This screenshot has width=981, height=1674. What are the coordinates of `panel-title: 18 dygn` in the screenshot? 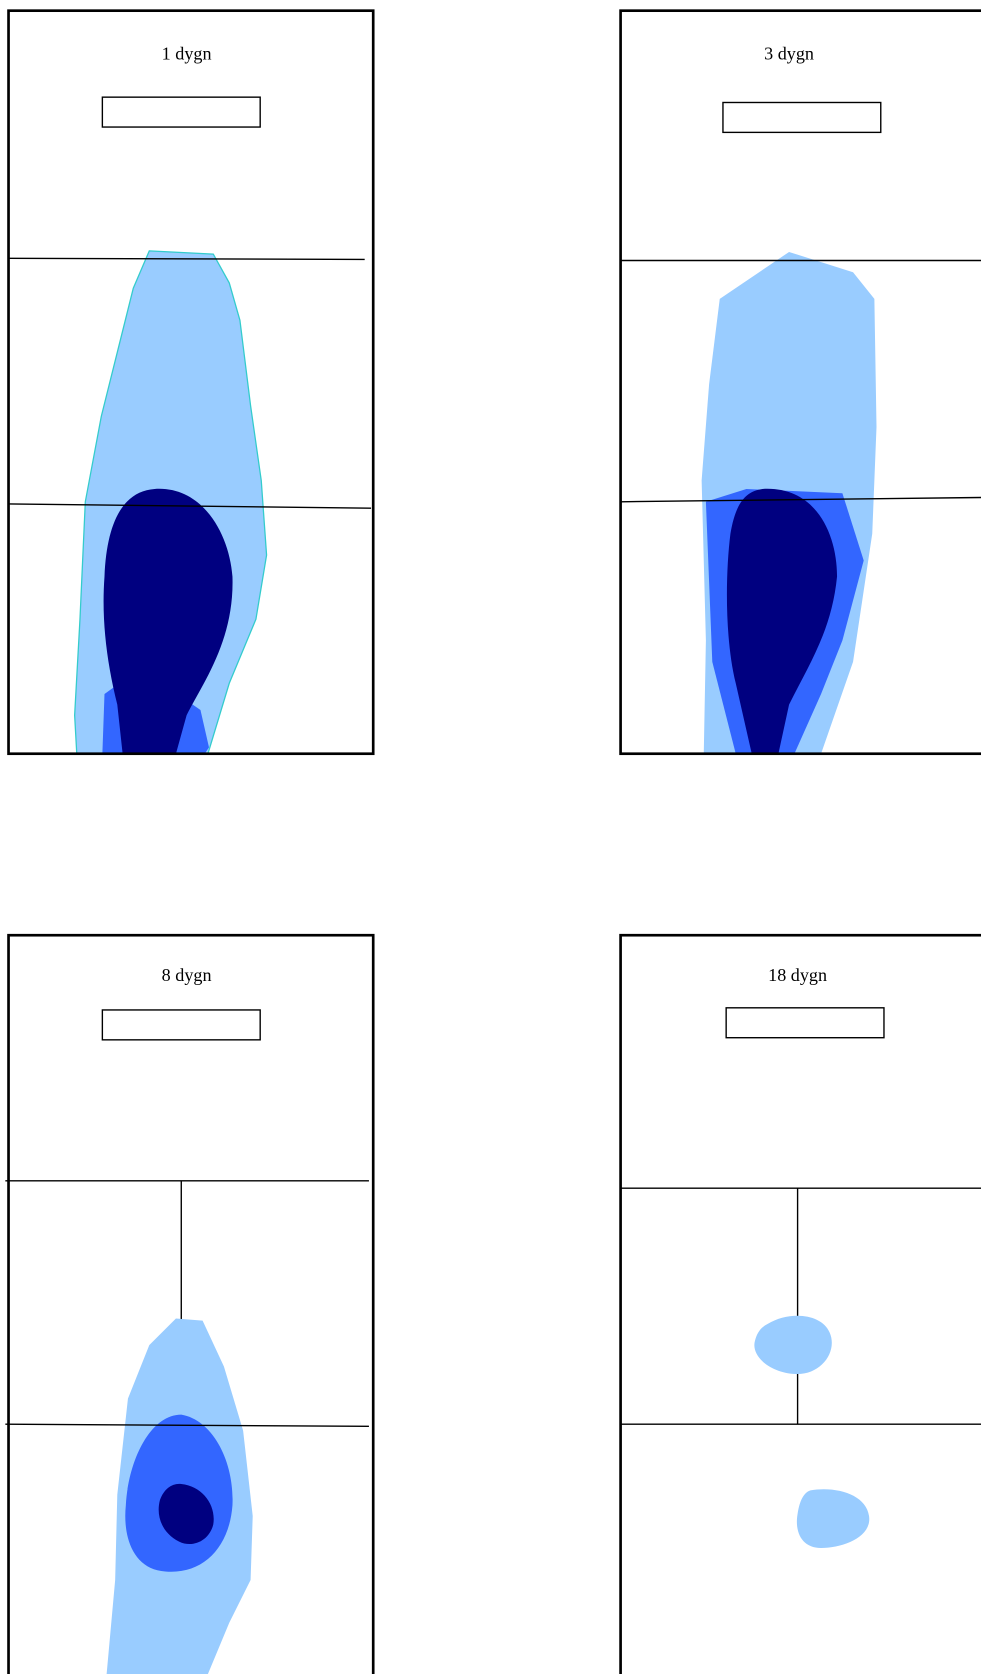 It's located at (797, 975).